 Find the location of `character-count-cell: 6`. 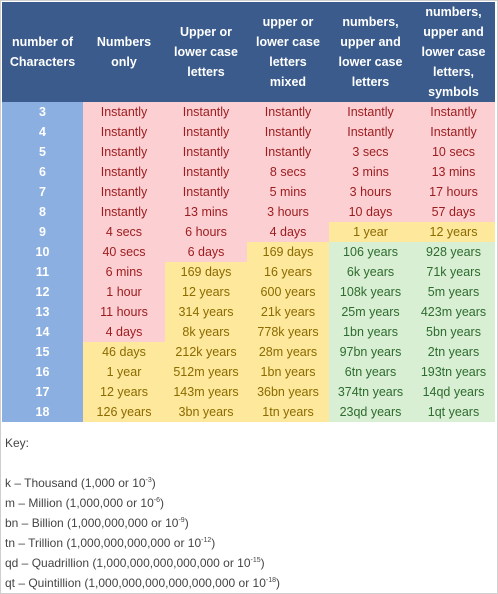

character-count-cell: 6 is located at coordinates (42, 172).